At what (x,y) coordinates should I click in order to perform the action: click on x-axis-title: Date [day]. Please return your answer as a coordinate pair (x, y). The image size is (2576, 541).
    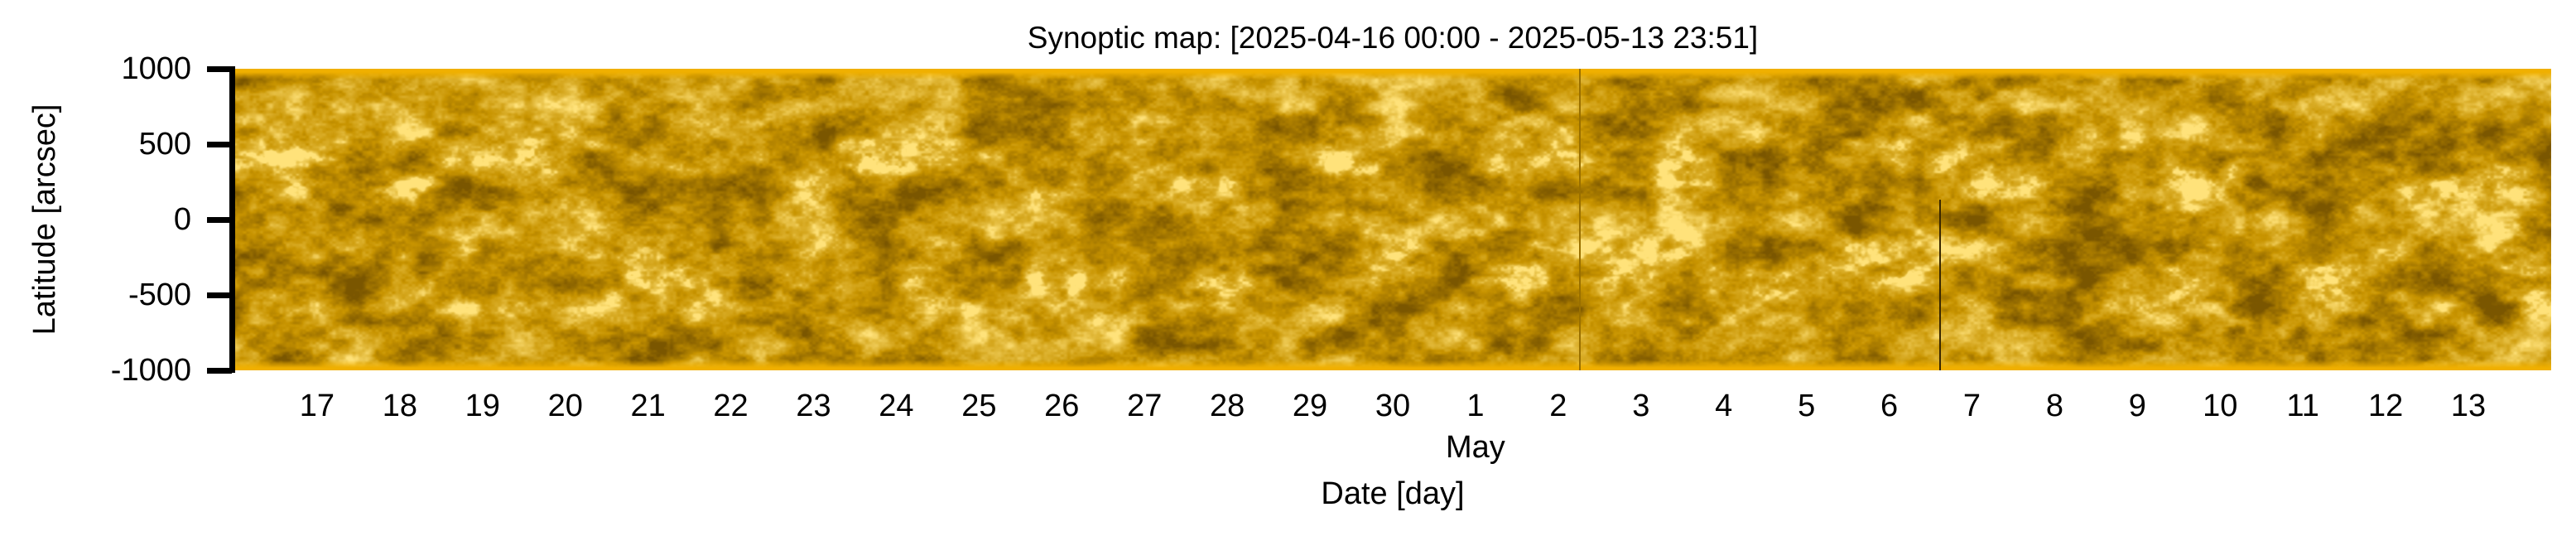
    Looking at the image, I should click on (1393, 493).